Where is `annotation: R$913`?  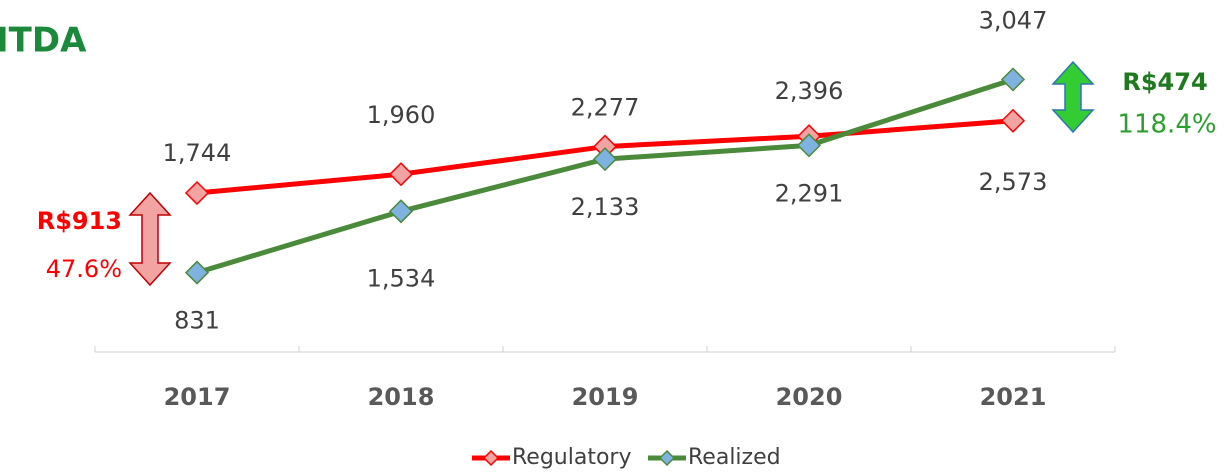 annotation: R$913 is located at coordinates (79, 221).